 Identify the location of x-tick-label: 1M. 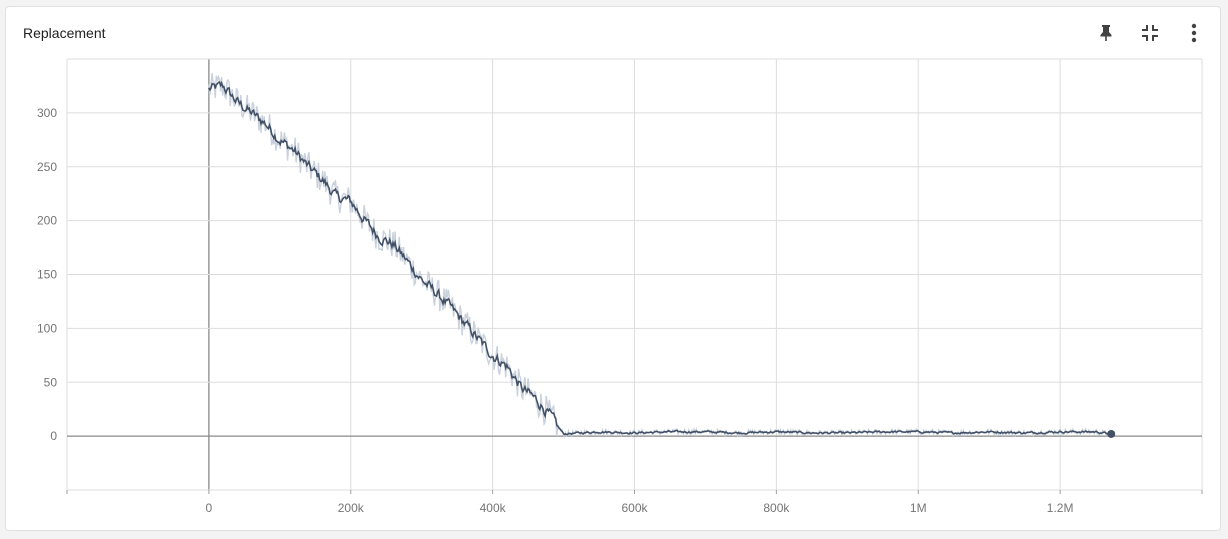
(918, 508).